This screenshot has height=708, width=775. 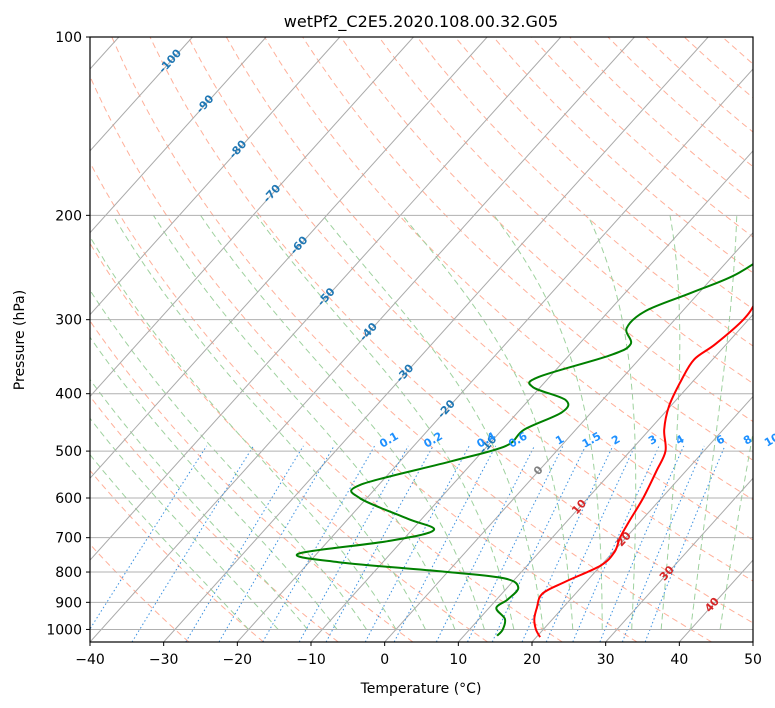 I want to click on temperature-line, so click(x=643, y=471).